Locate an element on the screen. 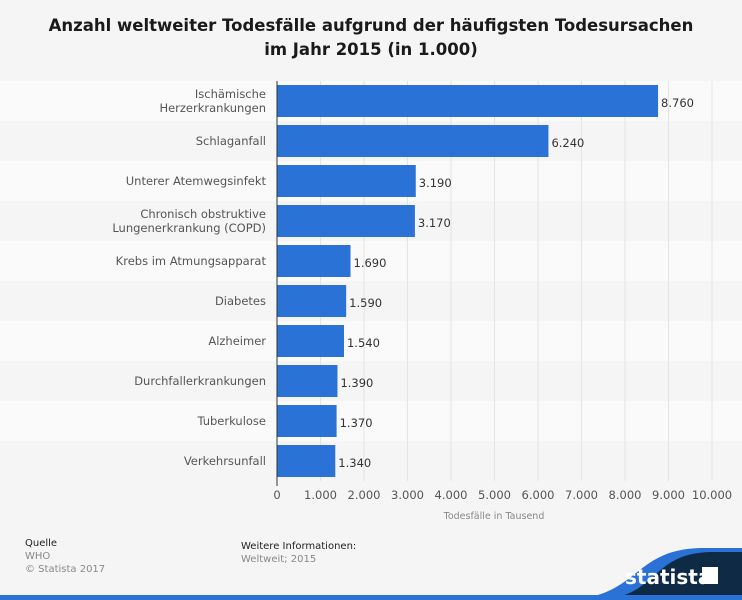  data-label: 3.170 is located at coordinates (434, 223).